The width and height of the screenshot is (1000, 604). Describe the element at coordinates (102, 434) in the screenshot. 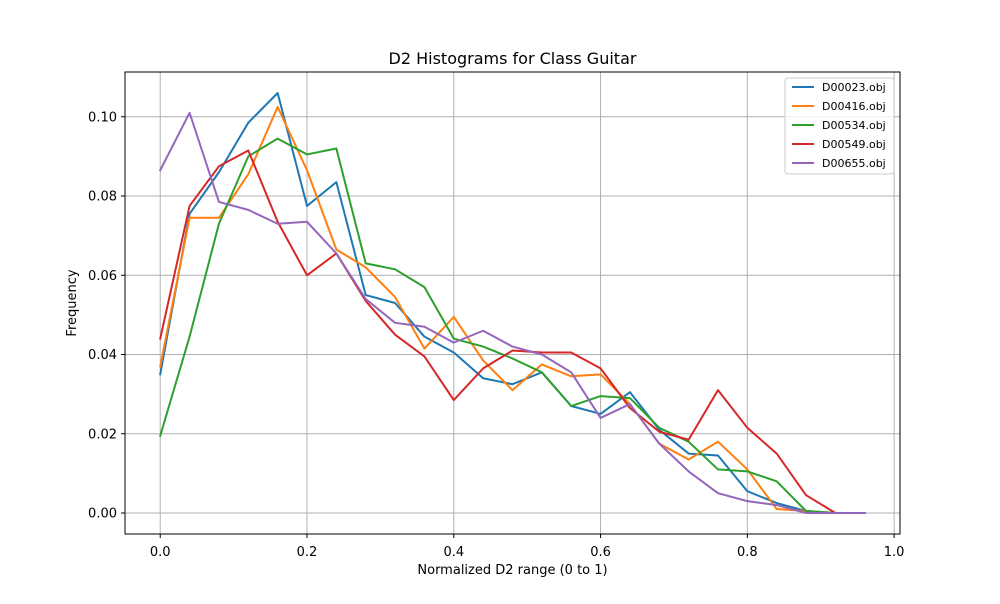

I see `y-tick-label: 0.02` at that location.